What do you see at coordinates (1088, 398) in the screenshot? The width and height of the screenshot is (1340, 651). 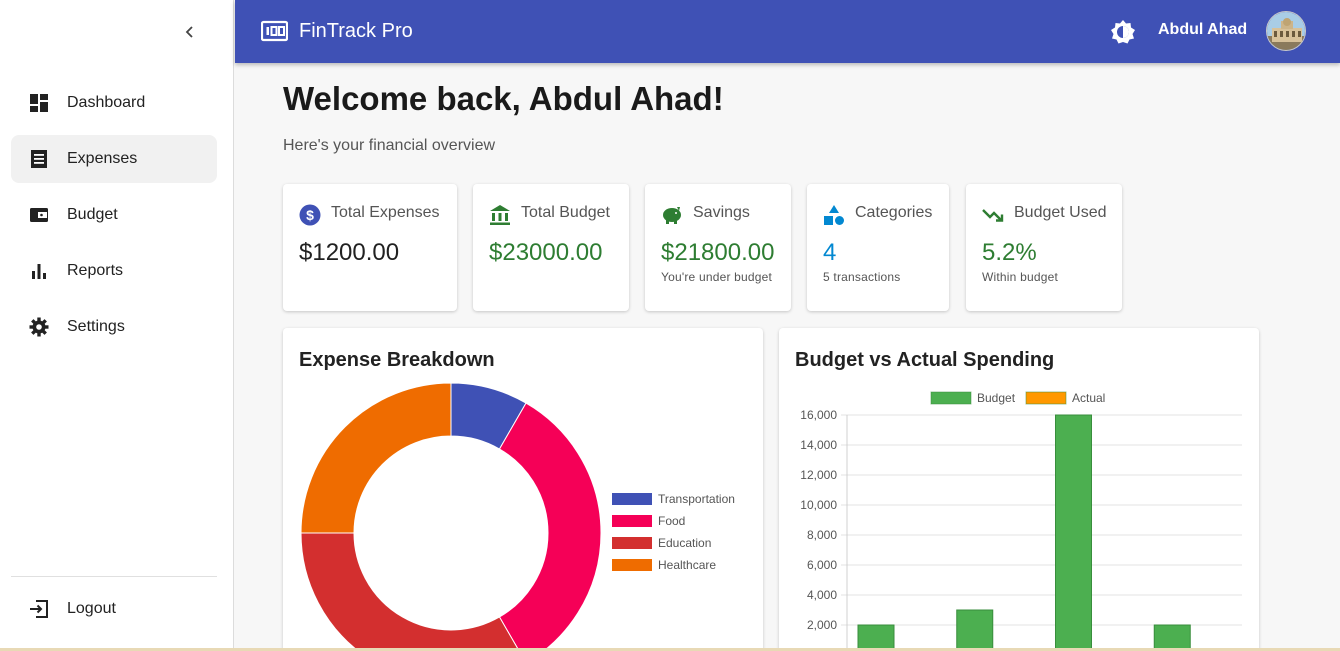 I see `legend-label: Actual` at bounding box center [1088, 398].